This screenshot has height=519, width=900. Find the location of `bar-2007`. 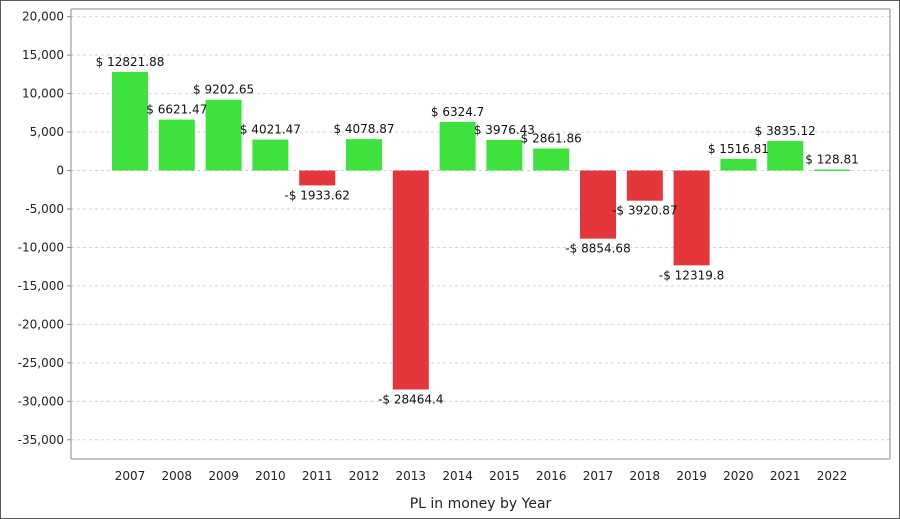

bar-2007 is located at coordinates (130, 121).